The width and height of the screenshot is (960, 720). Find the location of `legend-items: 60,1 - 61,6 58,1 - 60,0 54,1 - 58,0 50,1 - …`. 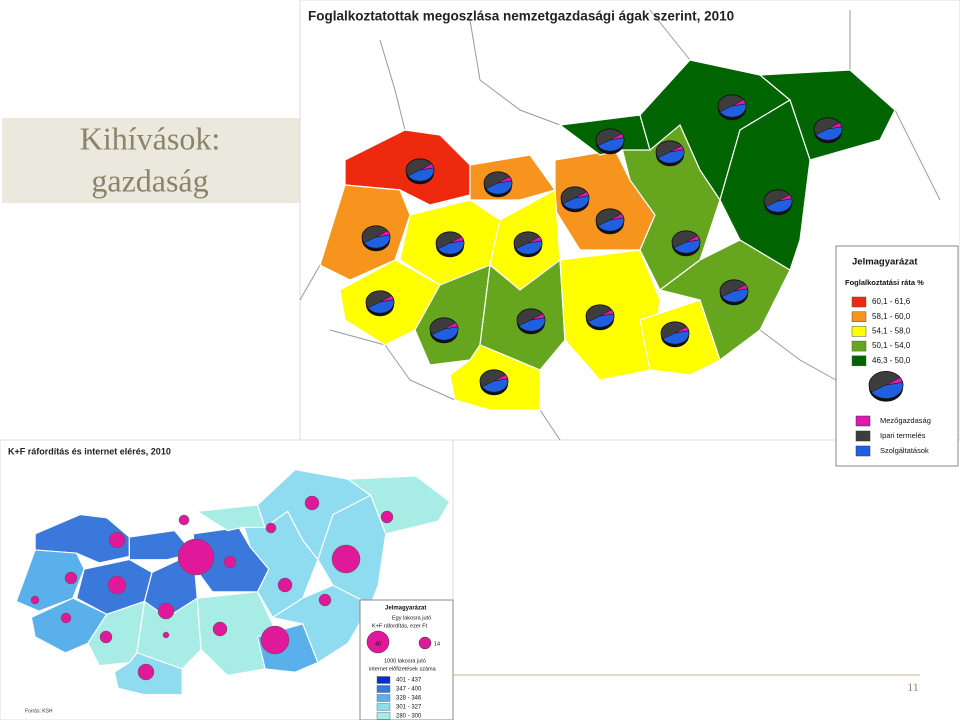

legend-items: 60,1 - 61,6 58,1 - 60,0 54,1 - 58,0 50,1 - … is located at coordinates (891, 376).